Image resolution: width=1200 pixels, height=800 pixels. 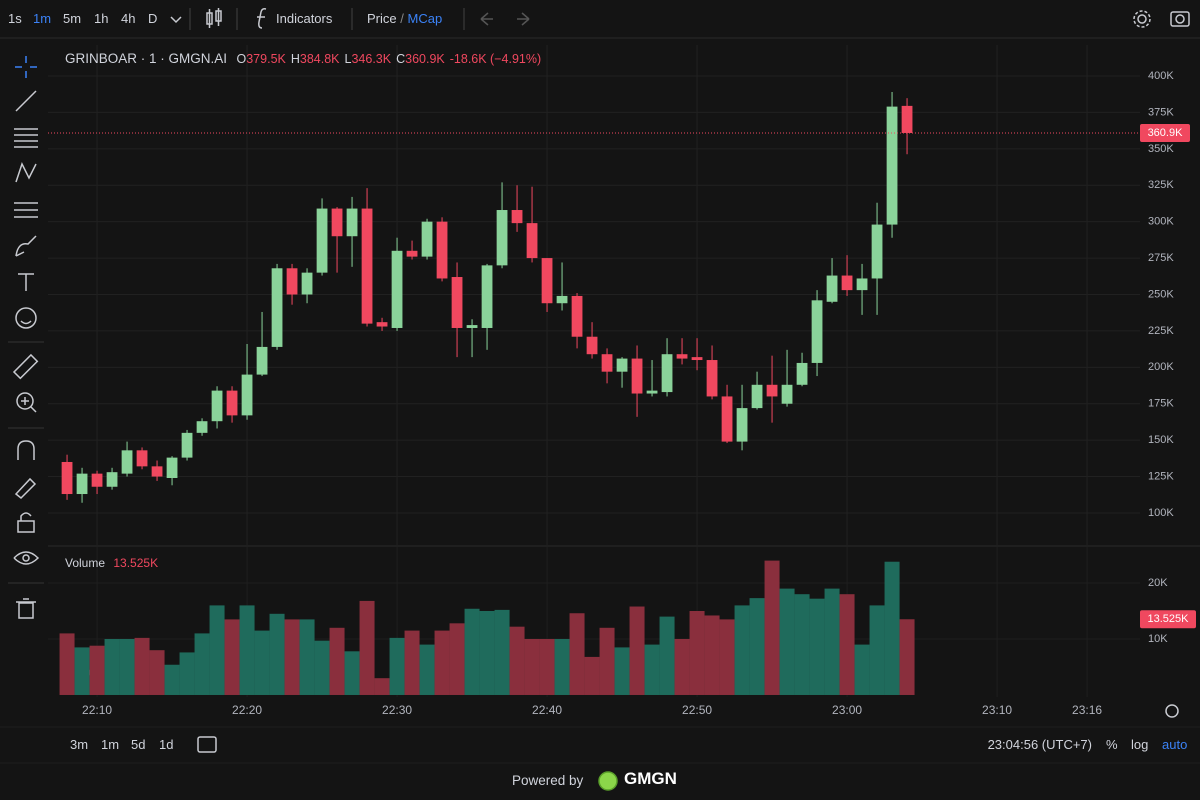 I want to click on y-tick-label: 325K, so click(x=1161, y=185).